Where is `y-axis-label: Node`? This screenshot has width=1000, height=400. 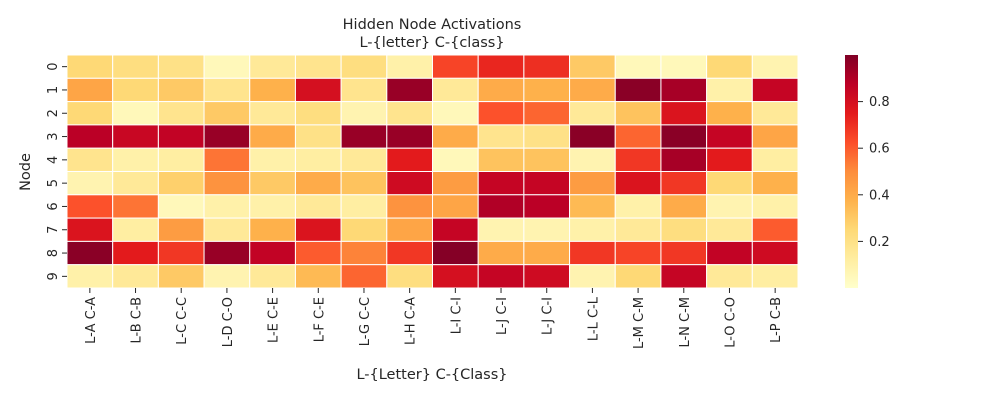
y-axis-label: Node is located at coordinates (26, 172).